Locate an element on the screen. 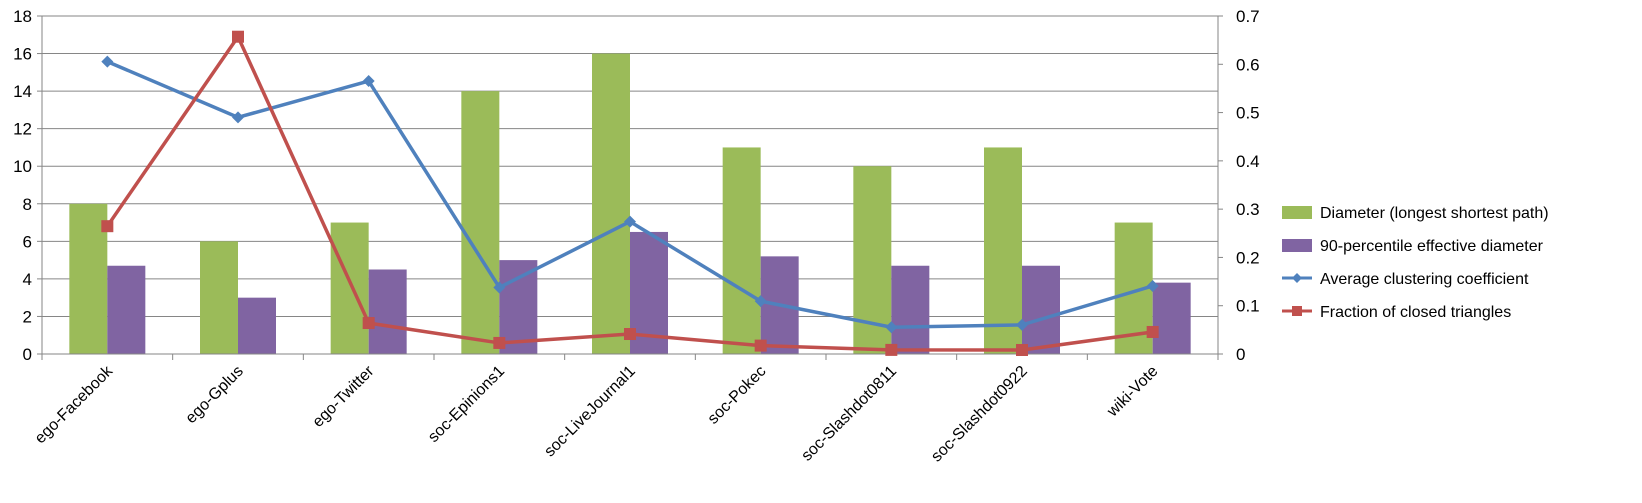  right-tick-label: 0.1 is located at coordinates (1248, 306).